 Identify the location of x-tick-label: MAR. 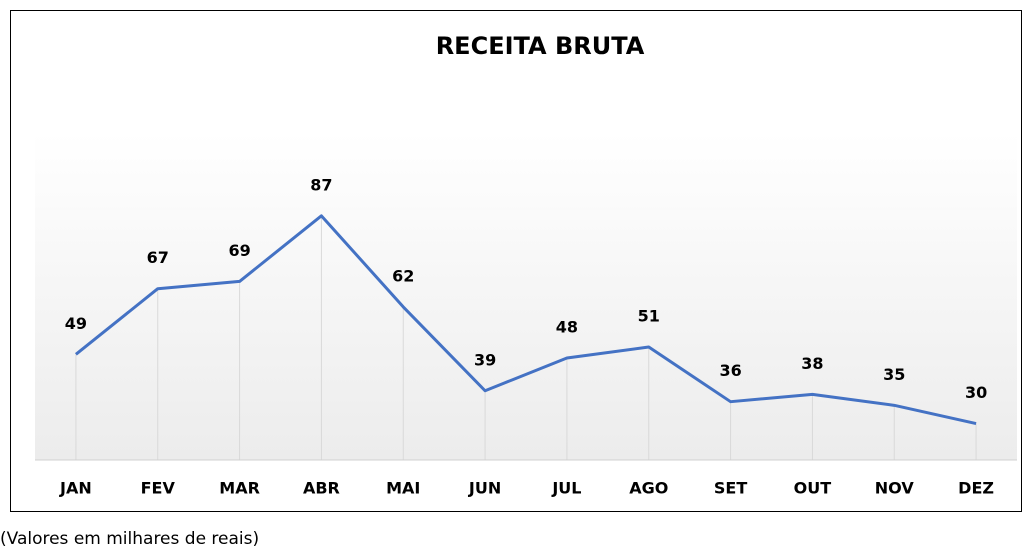
(239, 488).